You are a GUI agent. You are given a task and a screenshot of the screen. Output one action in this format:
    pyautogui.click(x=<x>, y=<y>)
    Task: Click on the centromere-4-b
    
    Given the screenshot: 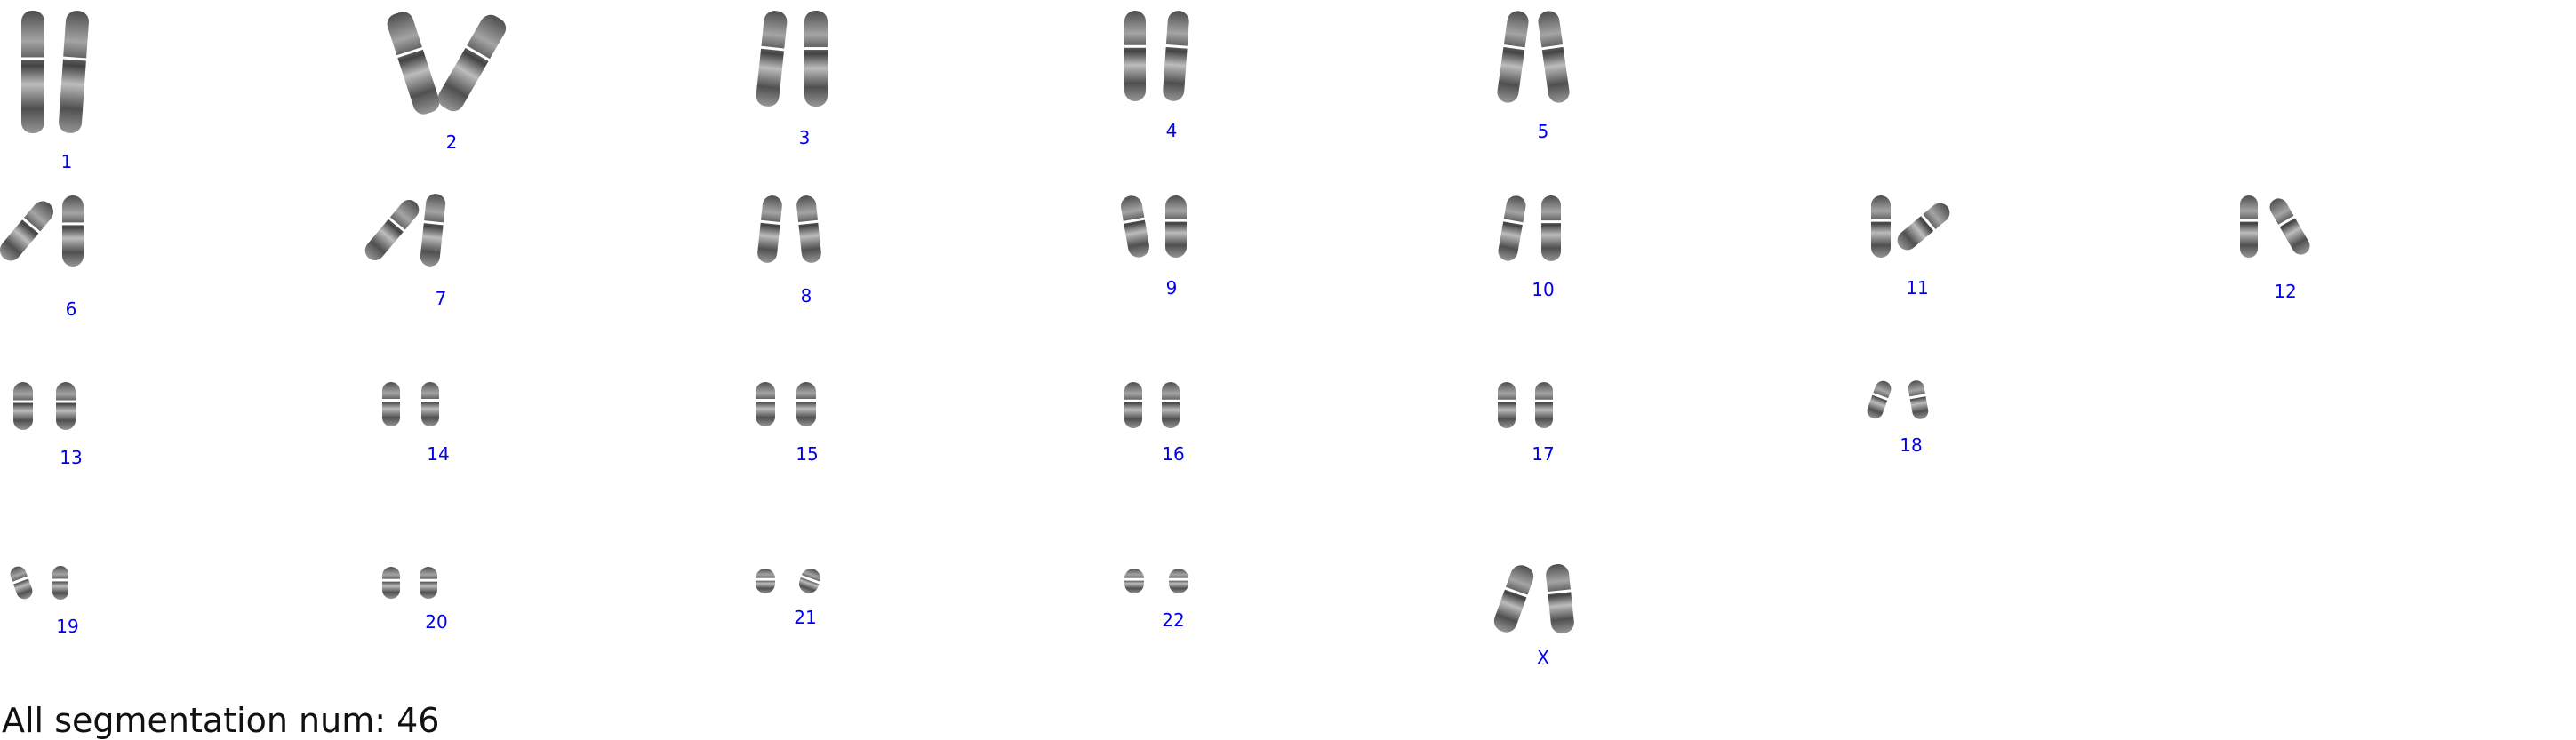 What is the action you would take?
    pyautogui.click(x=1176, y=46)
    